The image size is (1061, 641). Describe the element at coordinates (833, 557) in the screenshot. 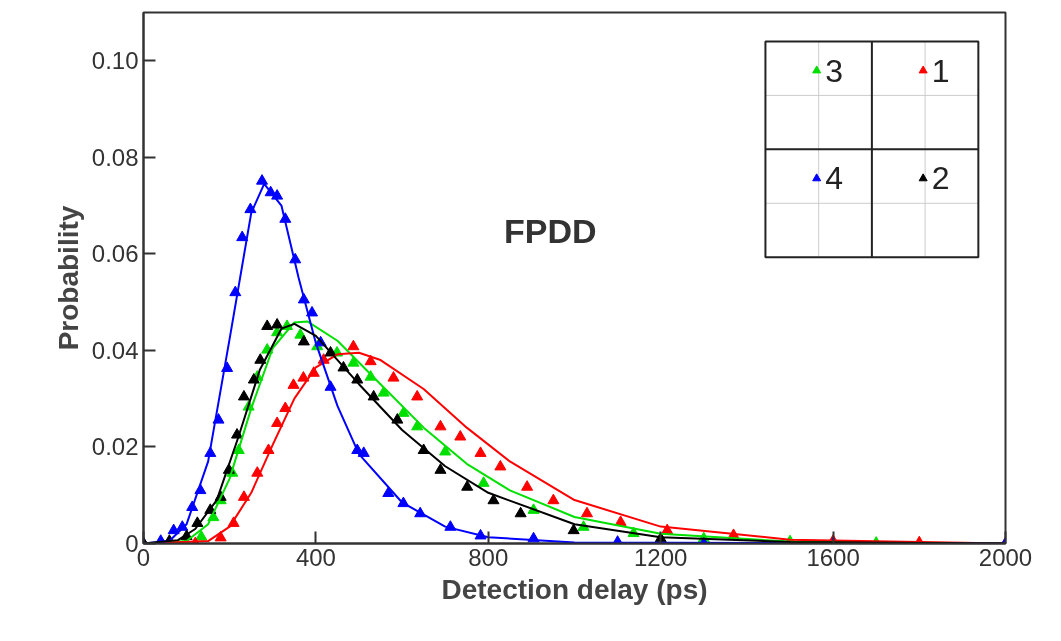

I see `x-tick-label: 1600` at that location.